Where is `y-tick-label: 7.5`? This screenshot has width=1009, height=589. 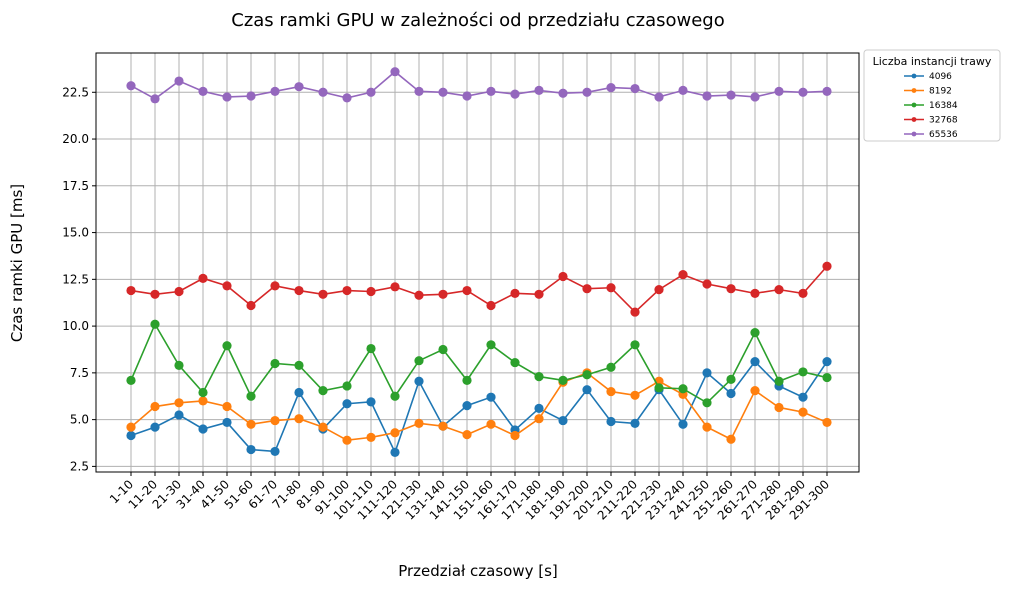 y-tick-label: 7.5 is located at coordinates (79, 373).